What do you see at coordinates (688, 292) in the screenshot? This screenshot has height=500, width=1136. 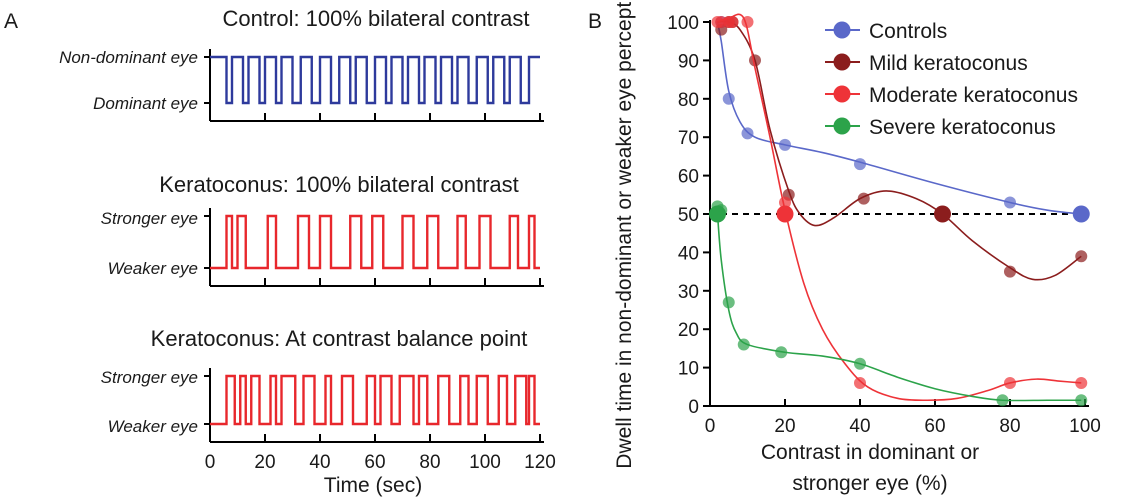 I see `y-tick-label: 30` at bounding box center [688, 292].